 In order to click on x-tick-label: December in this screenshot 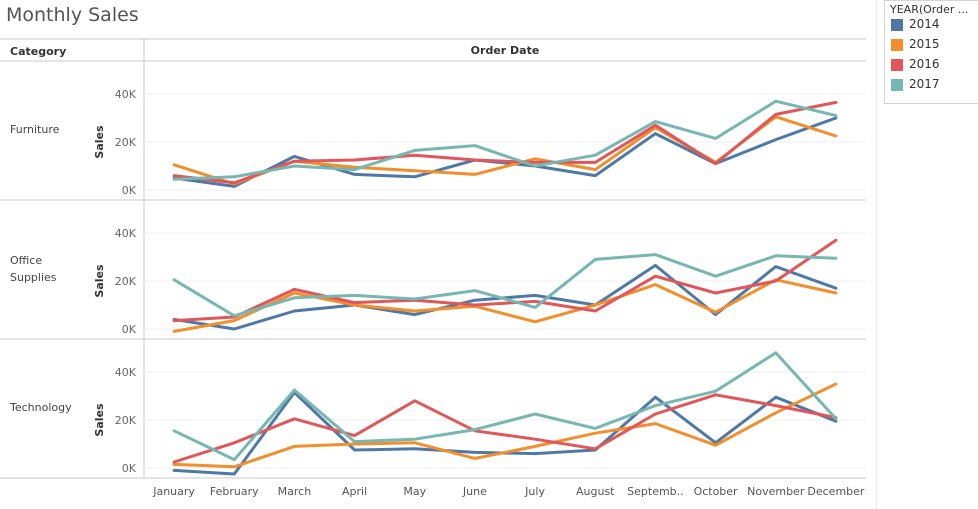, I will do `click(836, 491)`.